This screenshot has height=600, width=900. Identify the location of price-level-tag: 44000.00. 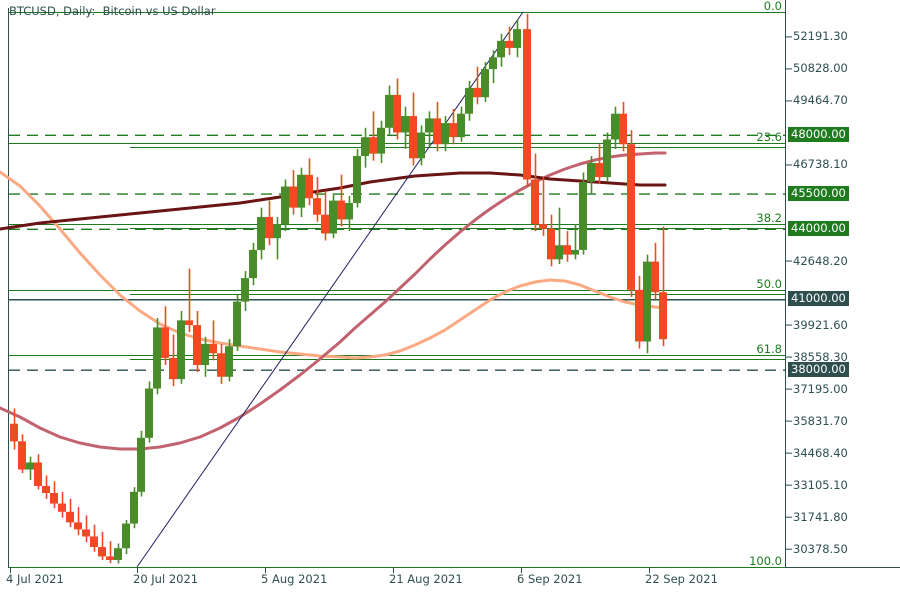
(818, 228).